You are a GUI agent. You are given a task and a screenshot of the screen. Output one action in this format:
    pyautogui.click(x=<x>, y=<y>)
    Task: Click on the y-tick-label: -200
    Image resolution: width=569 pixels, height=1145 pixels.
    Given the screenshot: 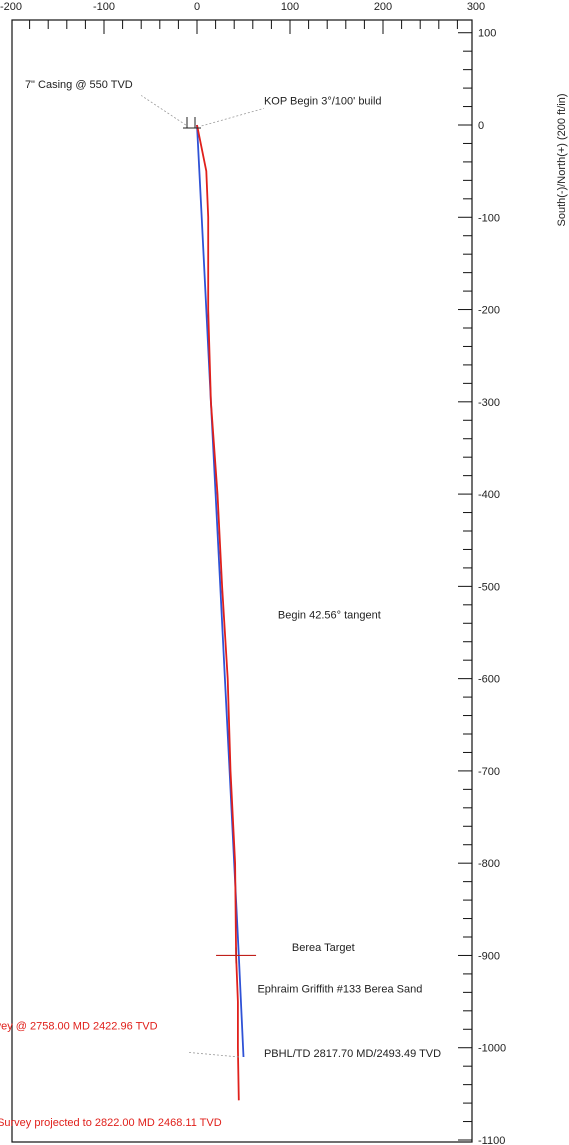 What is the action you would take?
    pyautogui.click(x=489, y=311)
    